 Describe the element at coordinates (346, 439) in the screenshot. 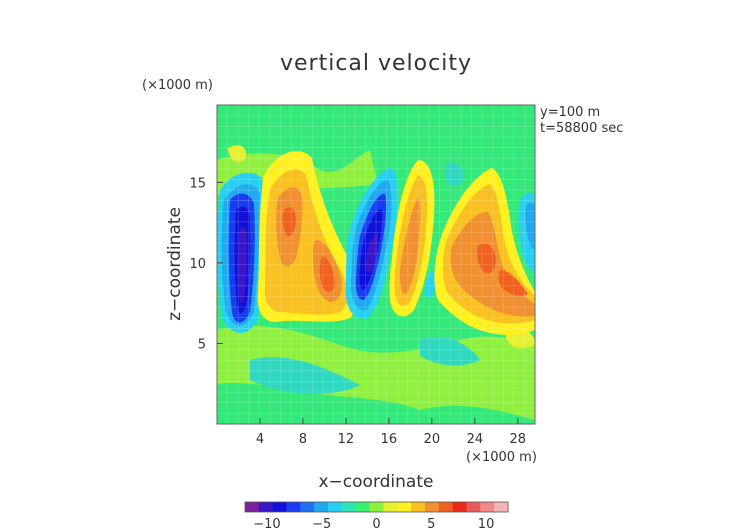

I see `x-tick-label: 12` at that location.